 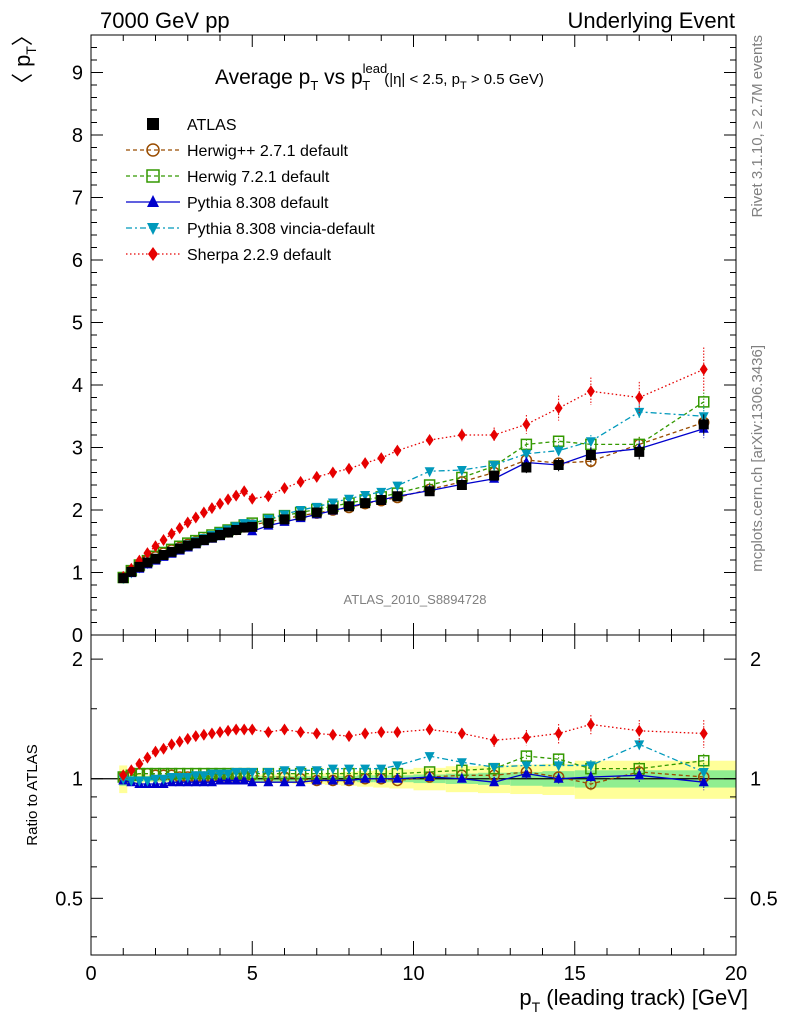 What do you see at coordinates (268, 151) in the screenshot?
I see `legend-label-herwigpp: Herwig++ 2.7.1 default` at bounding box center [268, 151].